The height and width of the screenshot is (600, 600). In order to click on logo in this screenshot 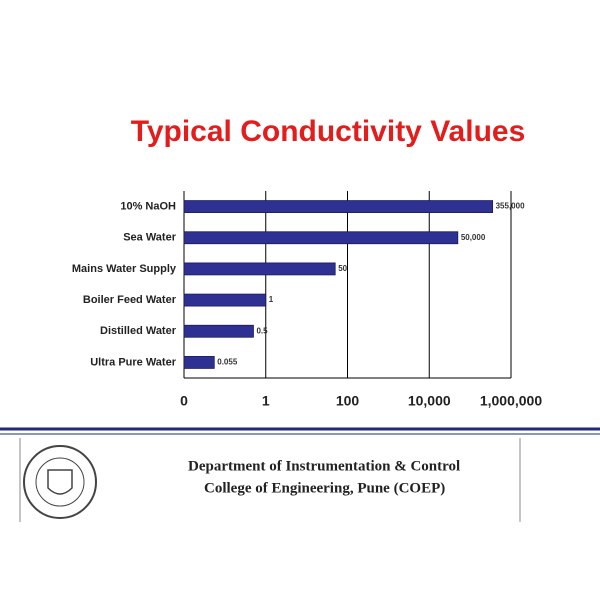, I will do `click(60, 482)`.